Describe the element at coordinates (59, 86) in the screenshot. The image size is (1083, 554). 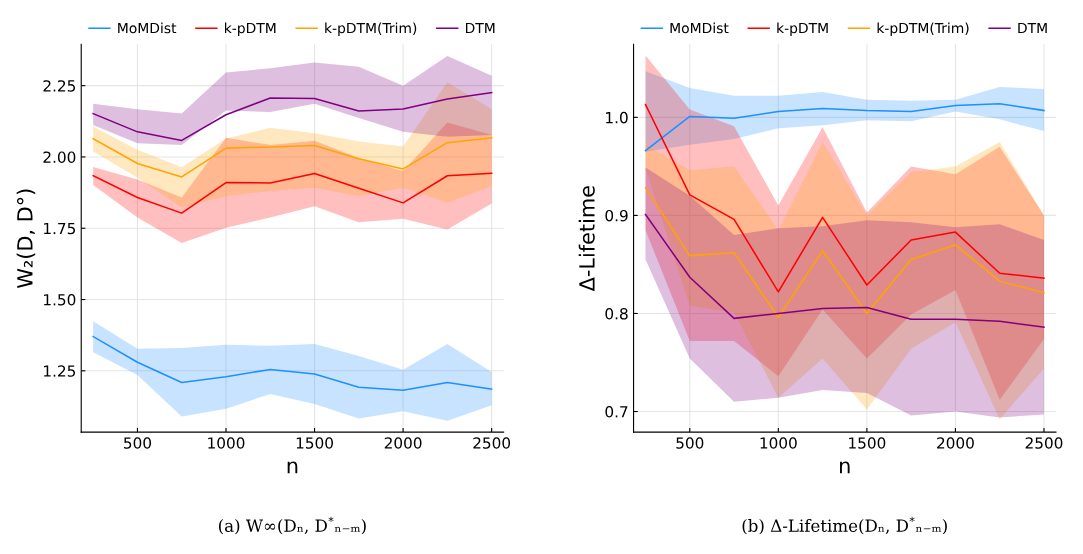
I see `y-tick-label: 2.25` at that location.